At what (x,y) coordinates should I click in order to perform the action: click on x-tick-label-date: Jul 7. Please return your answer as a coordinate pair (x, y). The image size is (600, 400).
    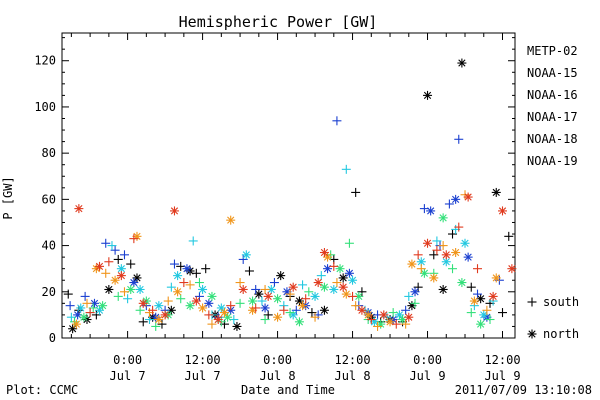
    Looking at the image, I should click on (128, 376).